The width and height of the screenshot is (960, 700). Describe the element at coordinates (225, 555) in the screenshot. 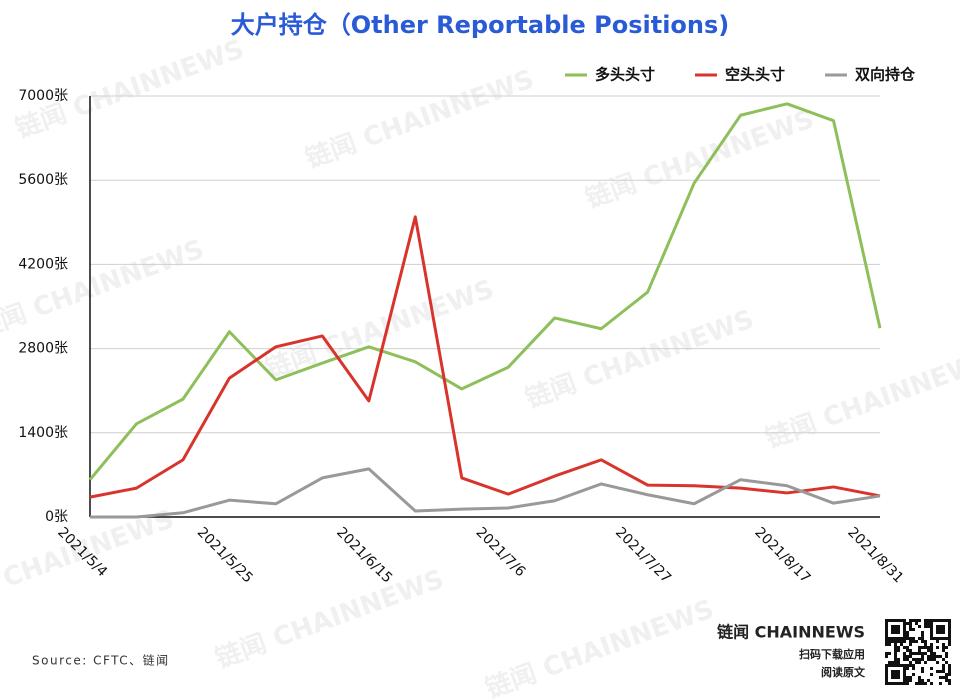

I see `x-tick-label: 2021/5/25` at that location.